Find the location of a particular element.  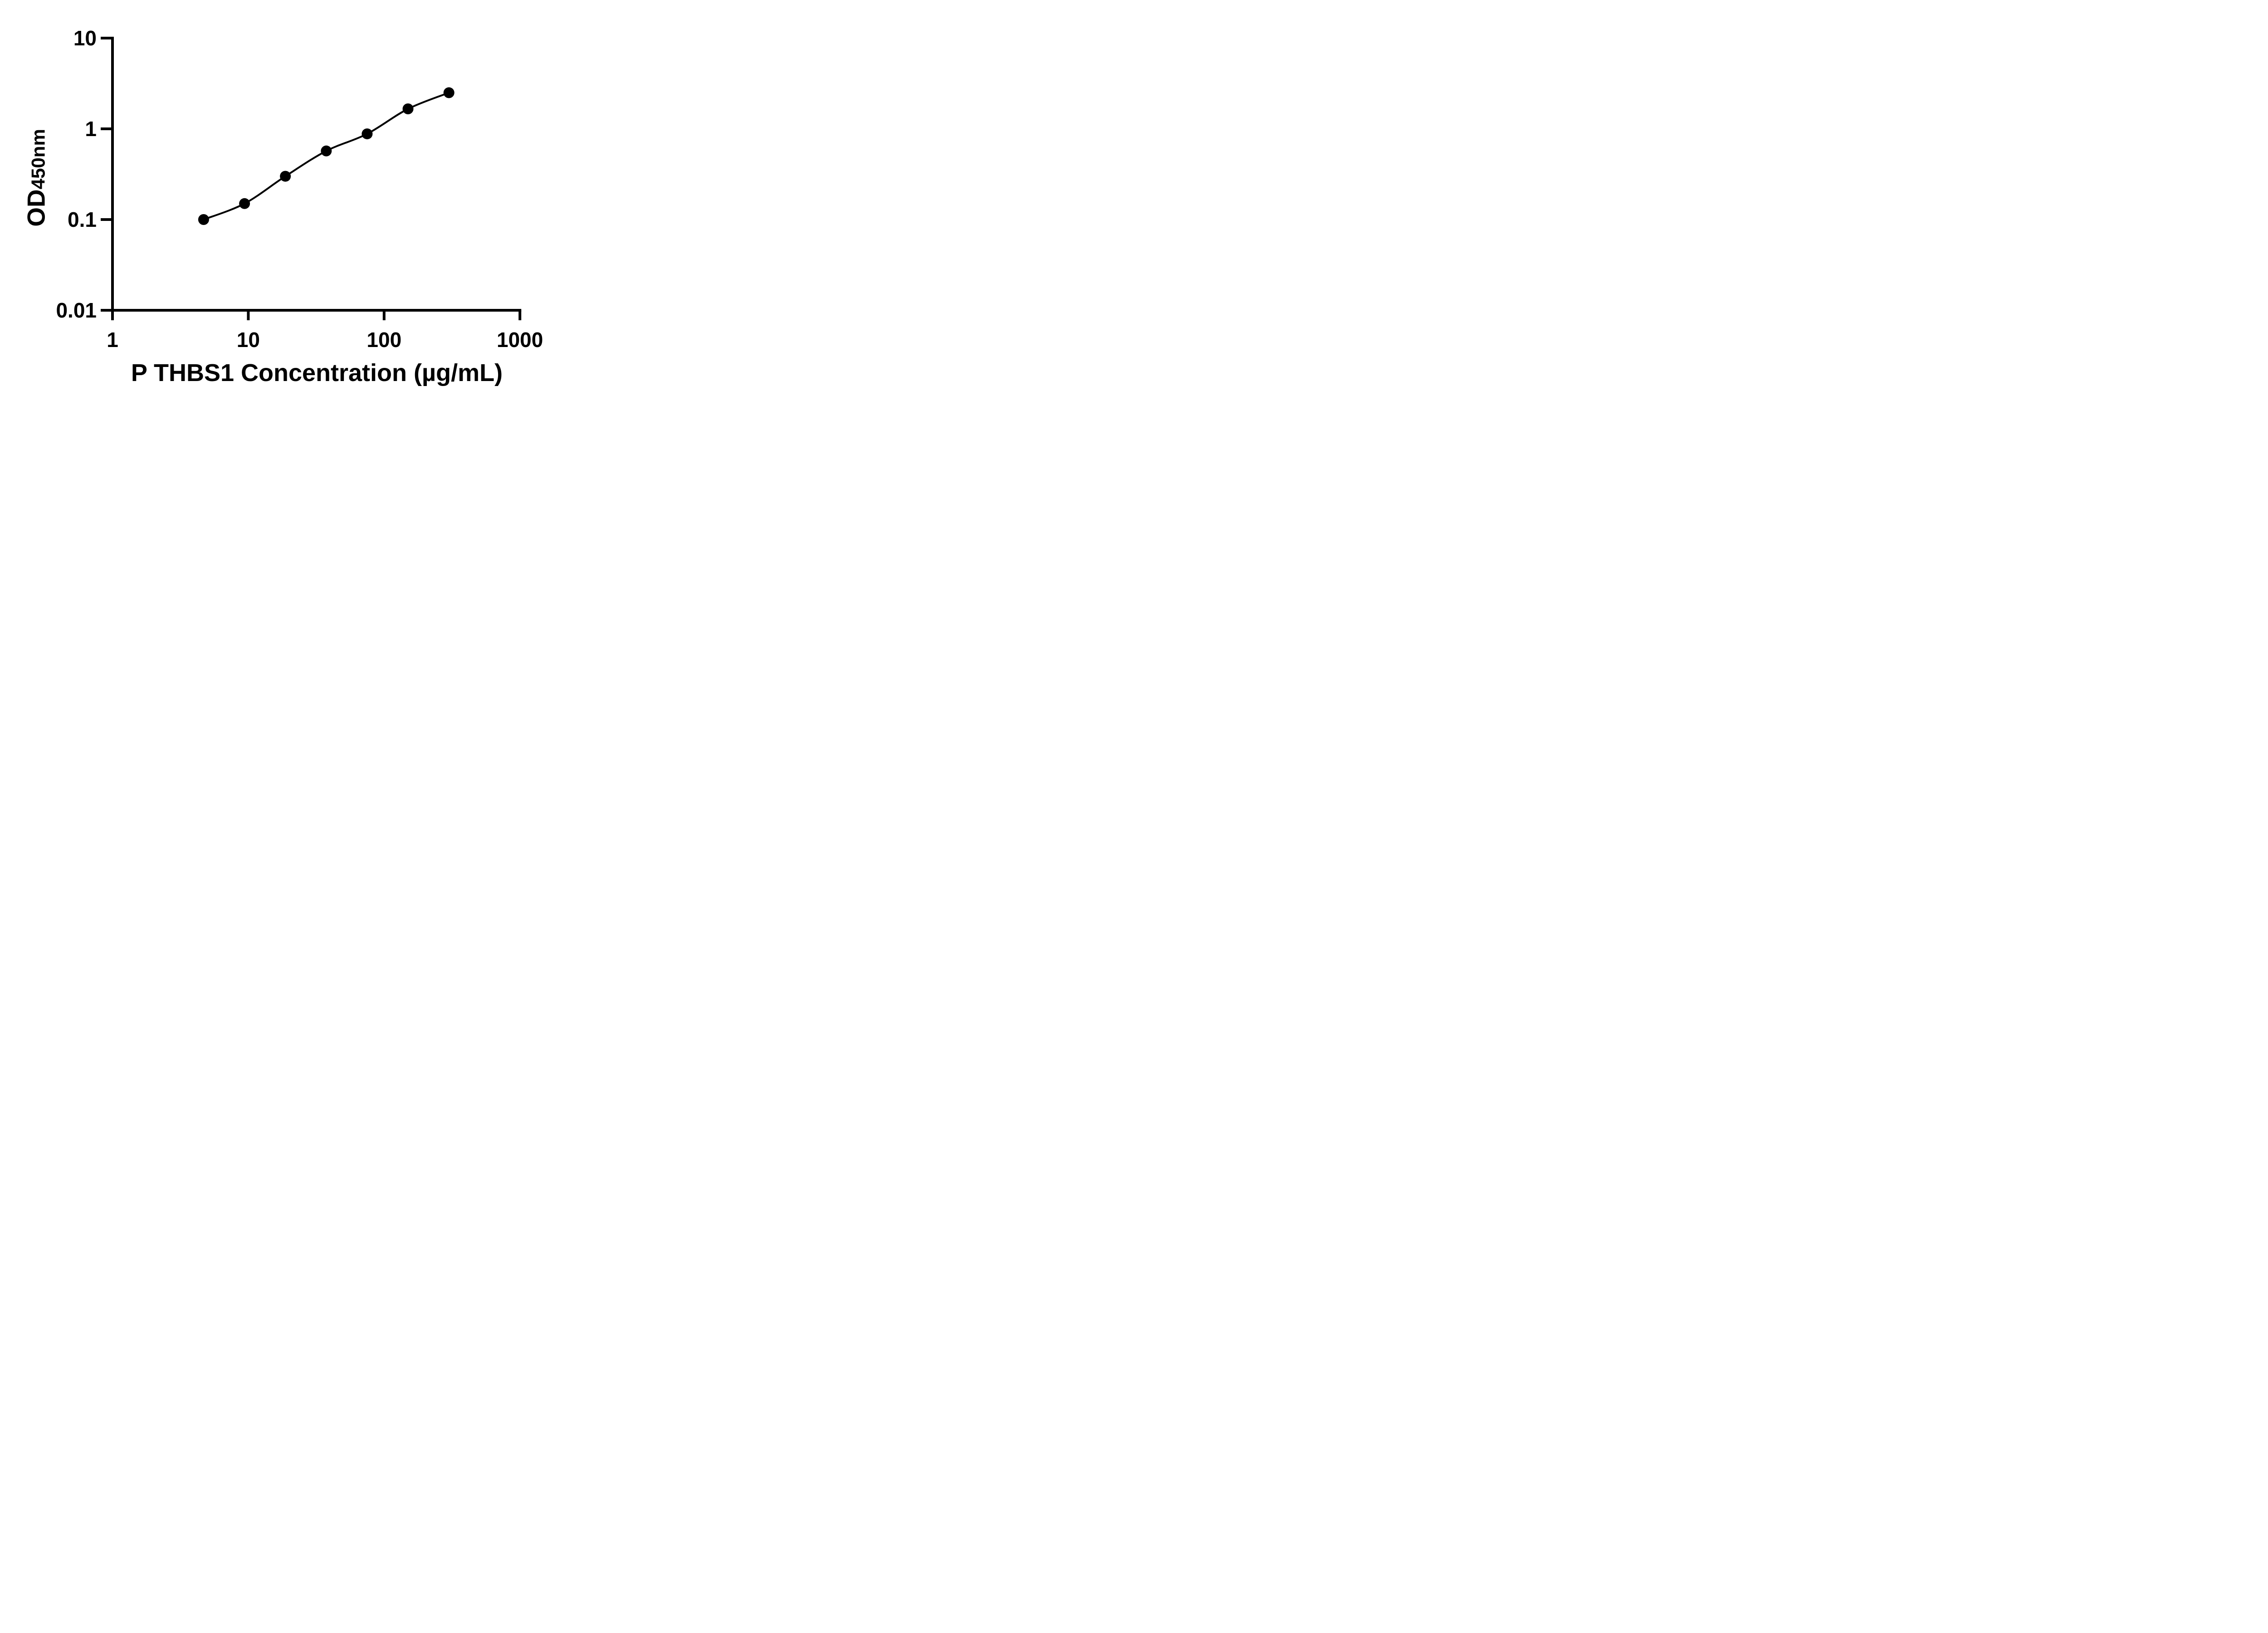

x-tick-label: 1000 is located at coordinates (520, 340).